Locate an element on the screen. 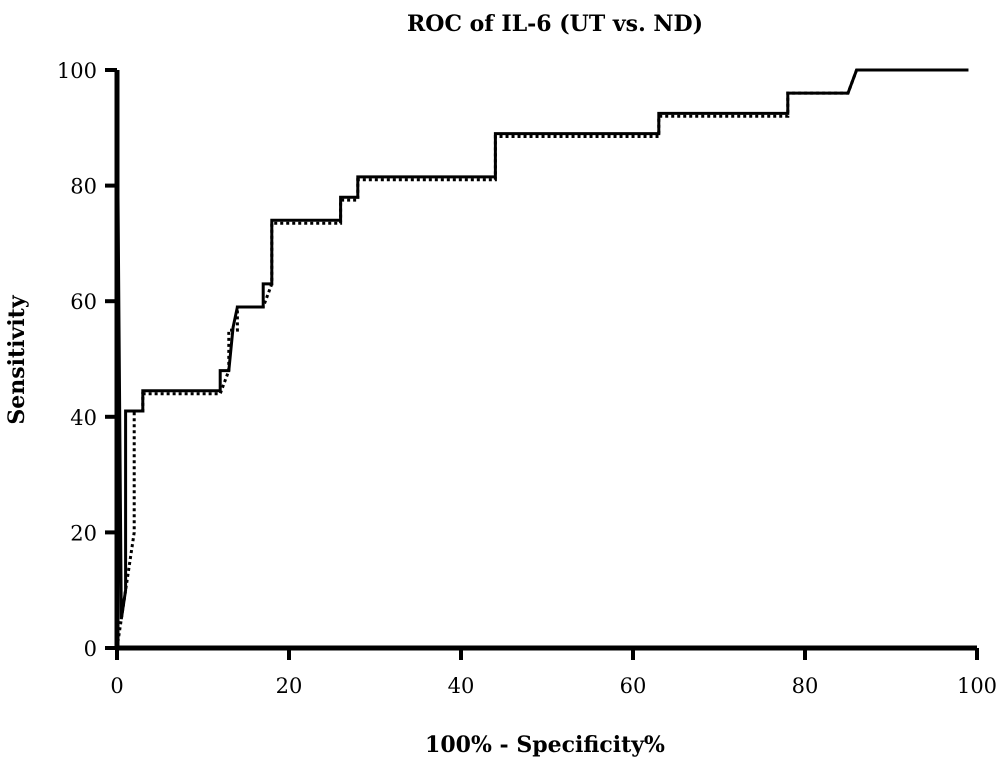 The width and height of the screenshot is (1000, 760). y-tick-label: 20 is located at coordinates (83, 533).